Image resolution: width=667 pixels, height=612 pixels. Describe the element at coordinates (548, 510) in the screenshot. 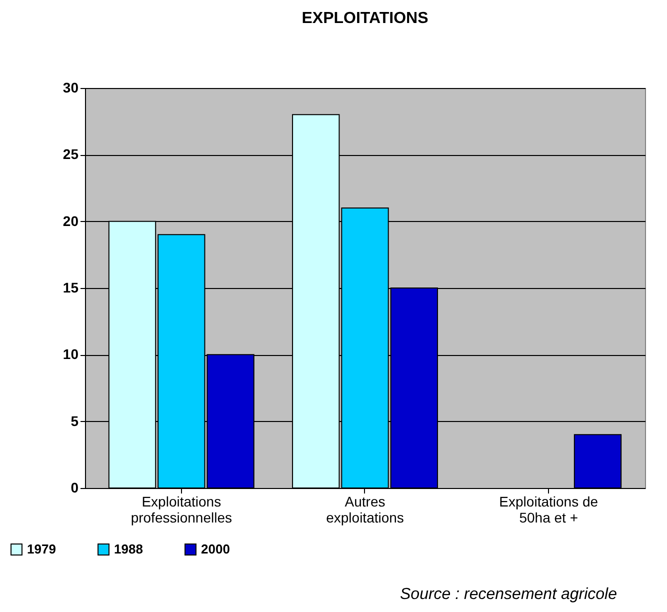

I see `x-tick-label: Exploitations de 50ha et +` at that location.